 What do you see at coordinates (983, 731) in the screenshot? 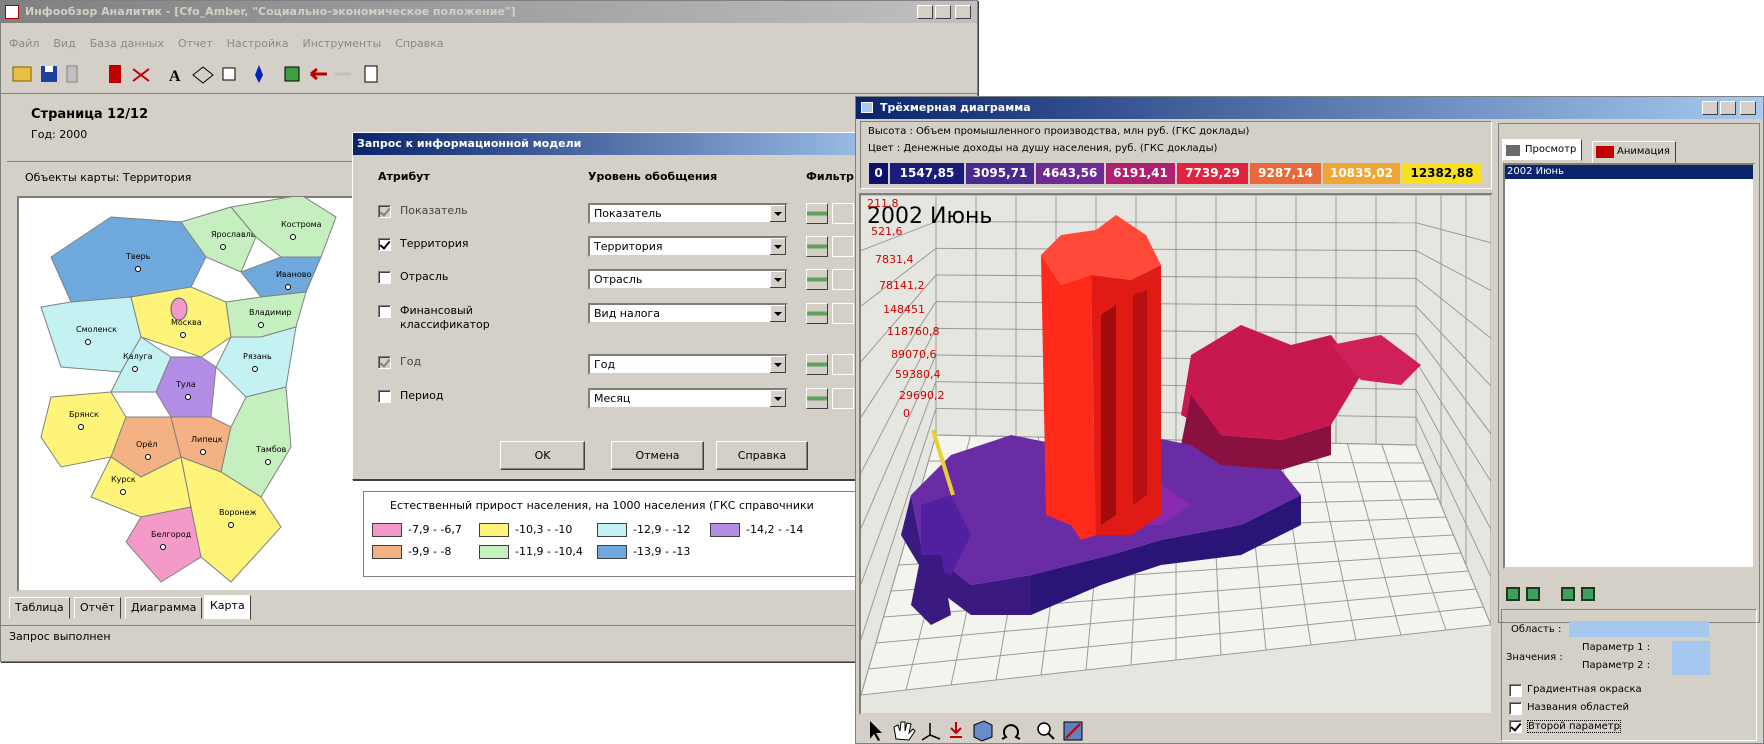
I see `cube-tool` at bounding box center [983, 731].